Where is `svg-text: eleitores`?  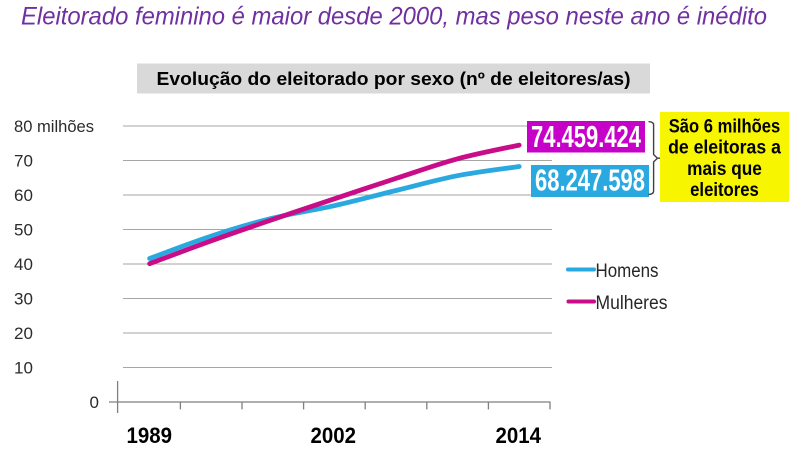
svg-text: eleitores is located at coordinates (724, 190).